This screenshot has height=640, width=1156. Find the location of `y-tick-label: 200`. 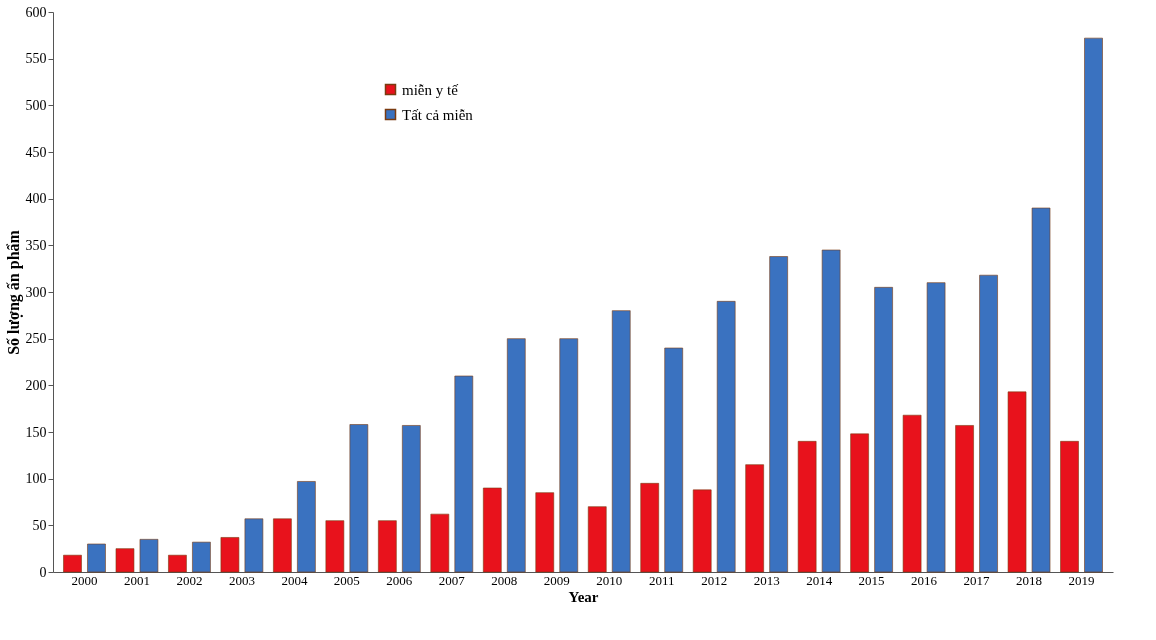

y-tick-label: 200 is located at coordinates (36, 385).